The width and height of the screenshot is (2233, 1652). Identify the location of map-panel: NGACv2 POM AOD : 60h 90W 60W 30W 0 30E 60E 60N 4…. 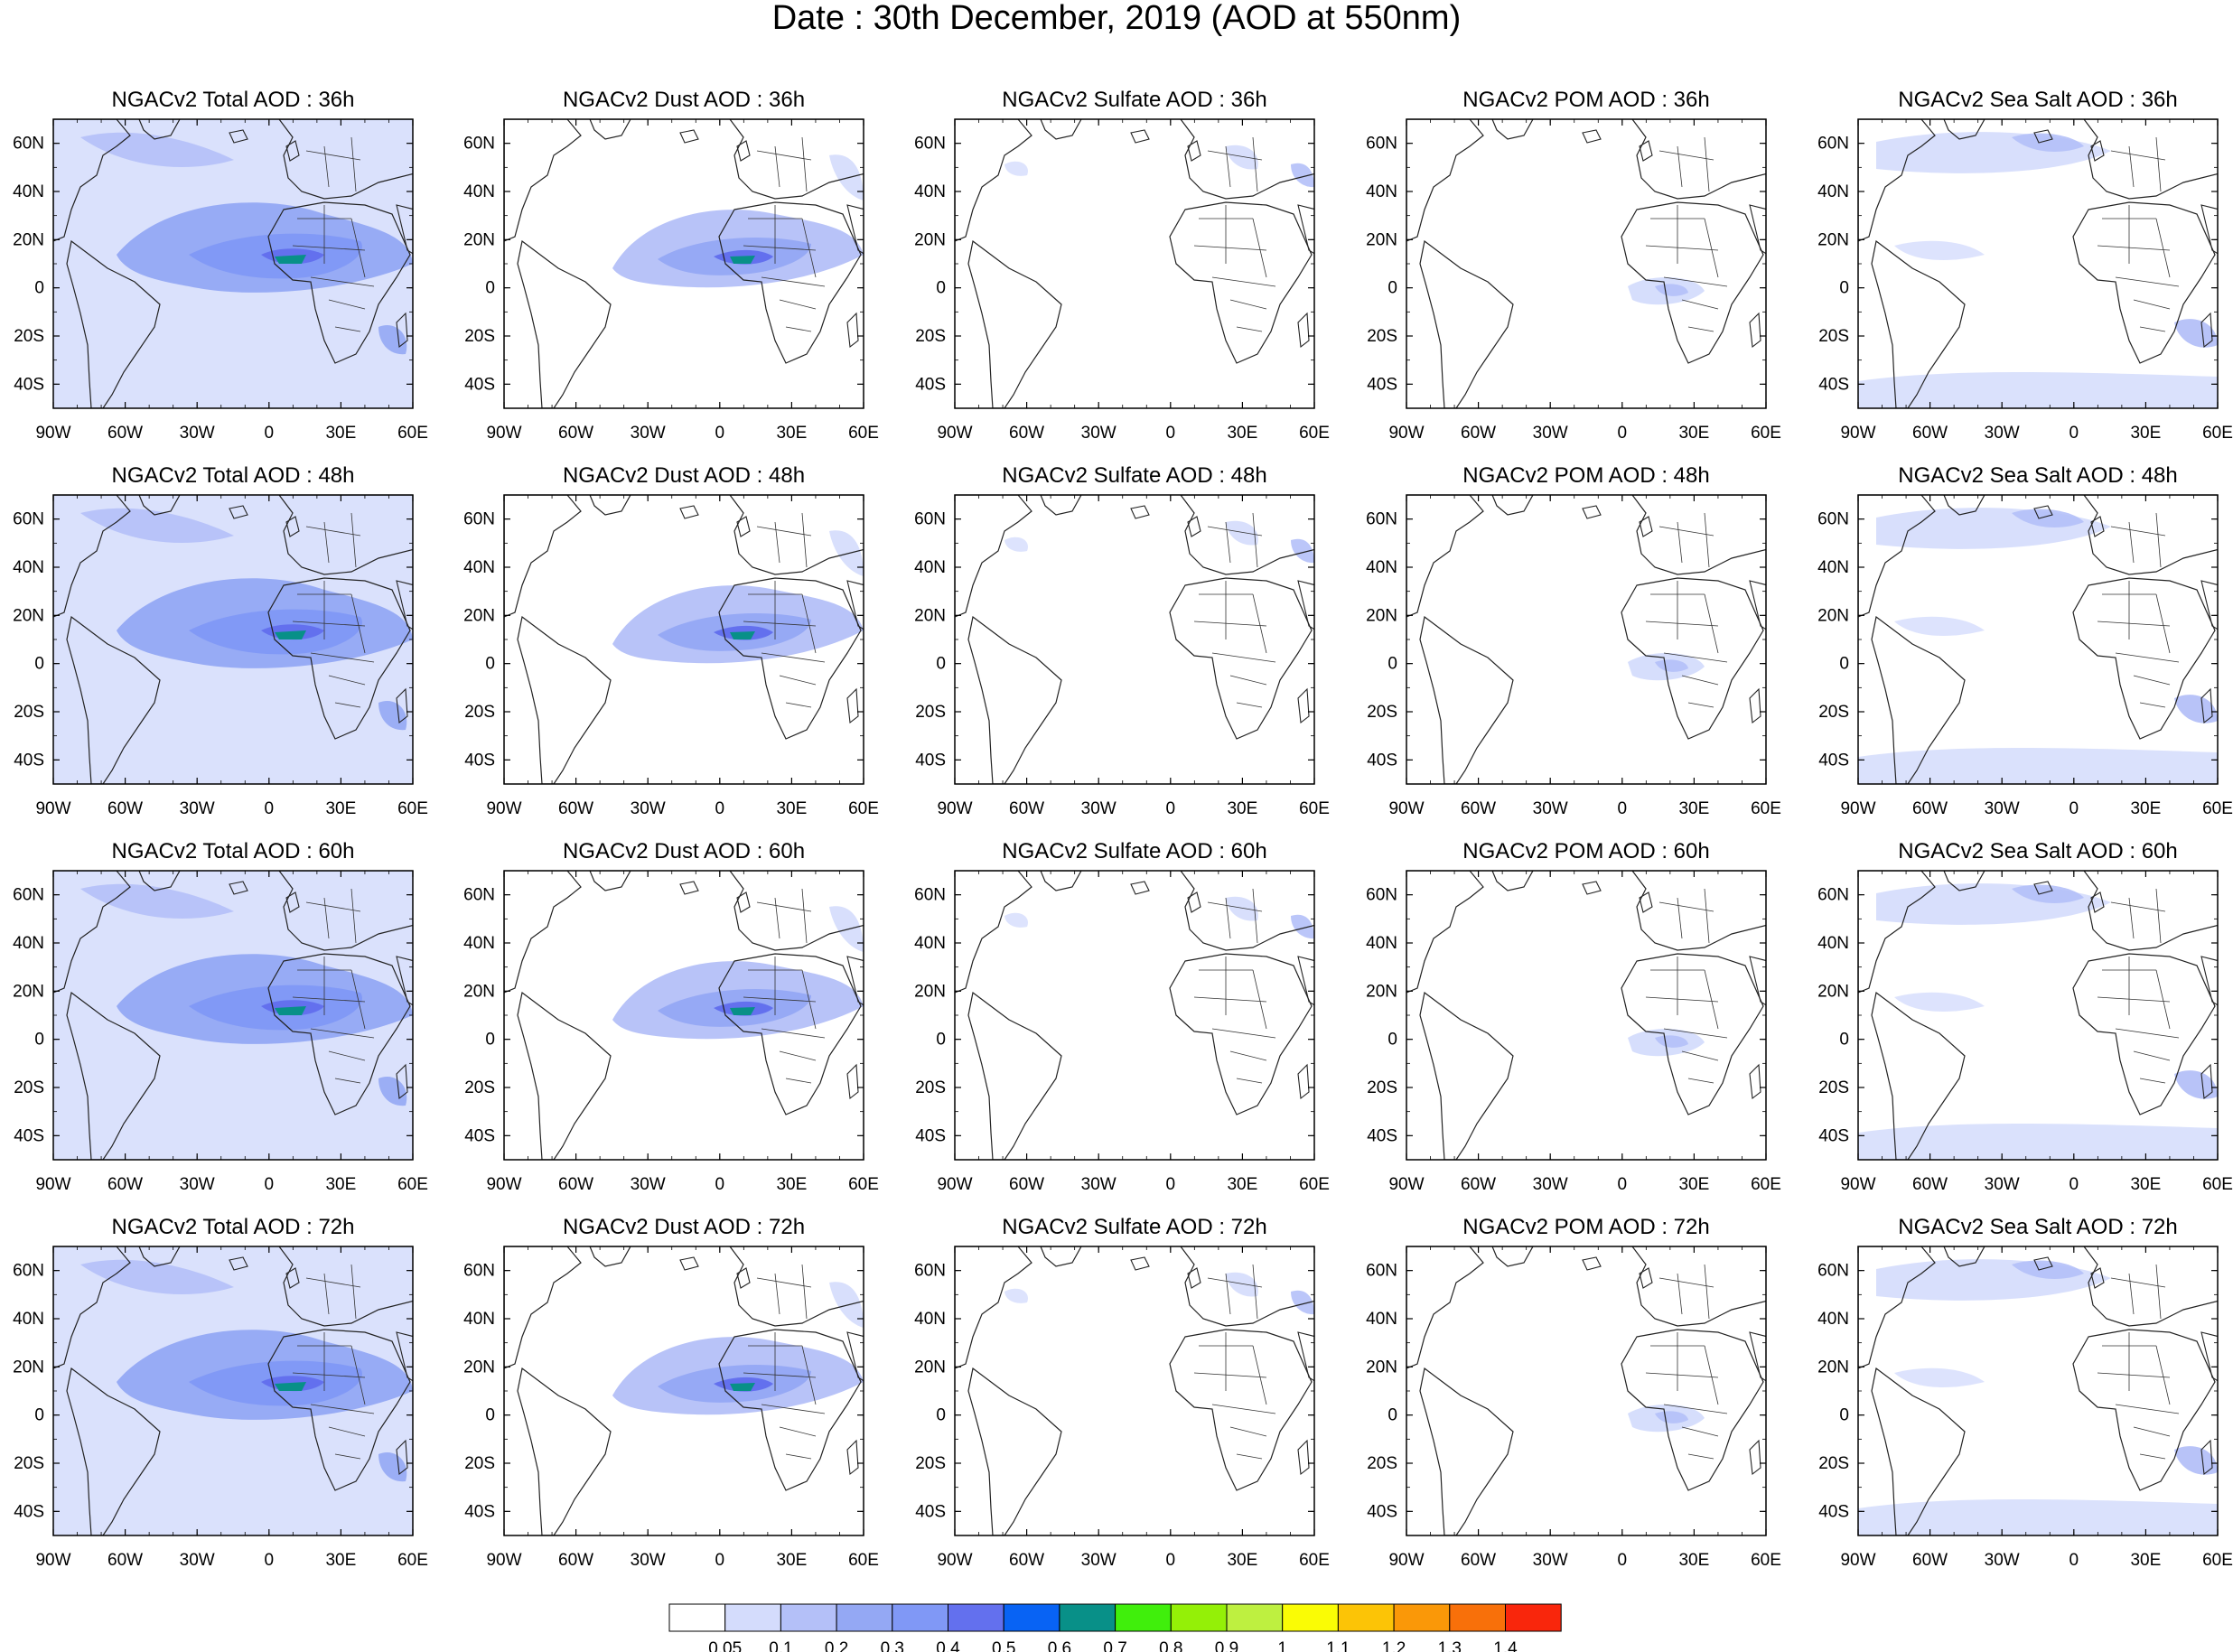
(1573, 1017).